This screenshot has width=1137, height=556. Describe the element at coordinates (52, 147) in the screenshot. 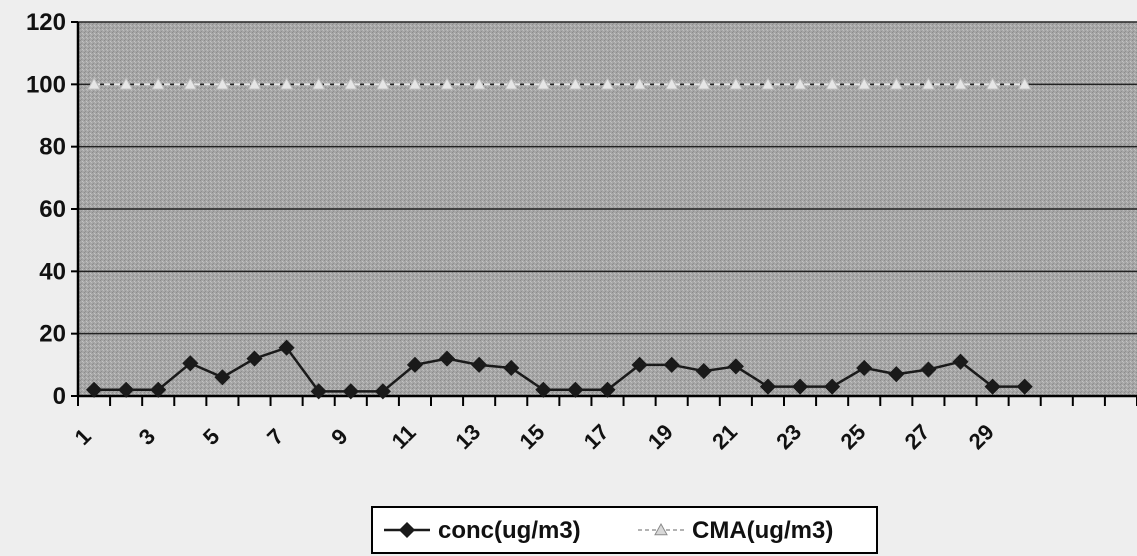

I see `y-tick-label: 80` at that location.